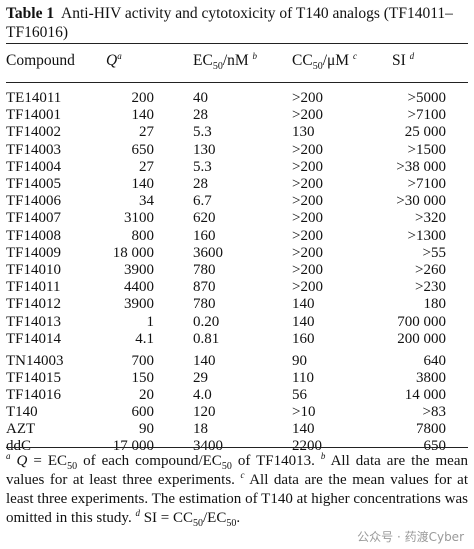 Image resolution: width=474 pixels, height=549 pixels. Describe the element at coordinates (34, 304) in the screenshot. I see `compound-cell: TF14012` at that location.